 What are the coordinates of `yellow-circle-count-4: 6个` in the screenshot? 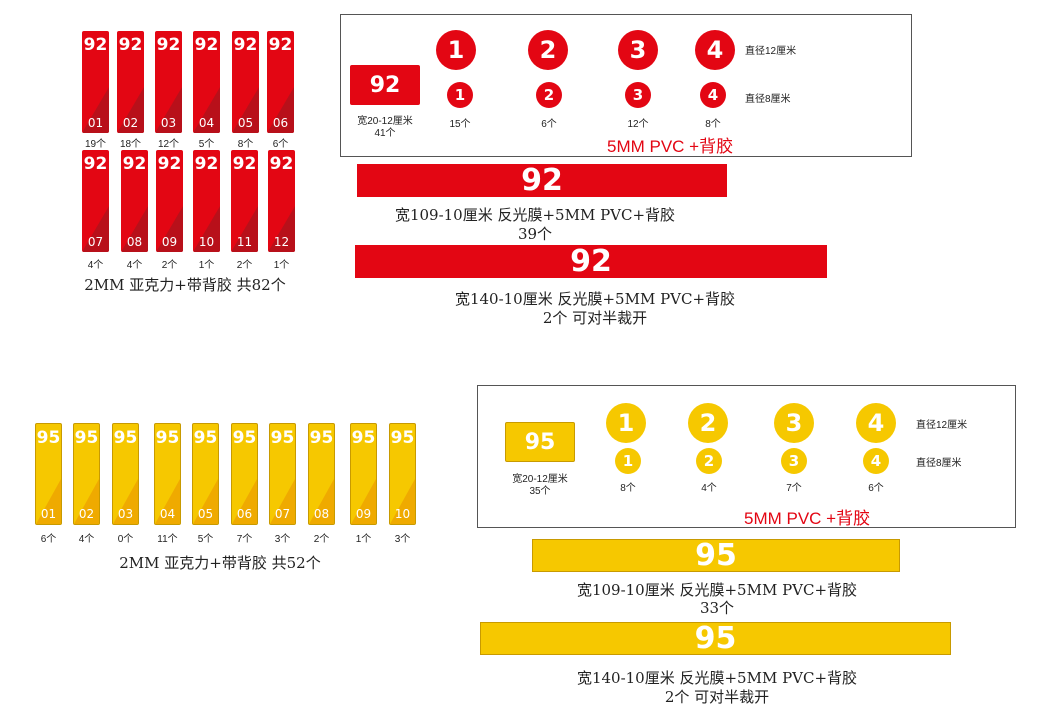 It's located at (876, 488).